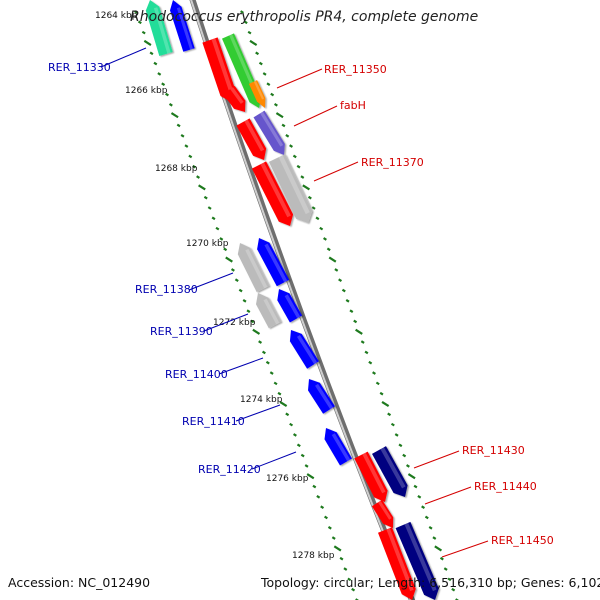 Image resolution: width=600 pixels, height=600 pixels. What do you see at coordinates (196, 374) in the screenshot?
I see `gene-label: RER_11400` at bounding box center [196, 374].